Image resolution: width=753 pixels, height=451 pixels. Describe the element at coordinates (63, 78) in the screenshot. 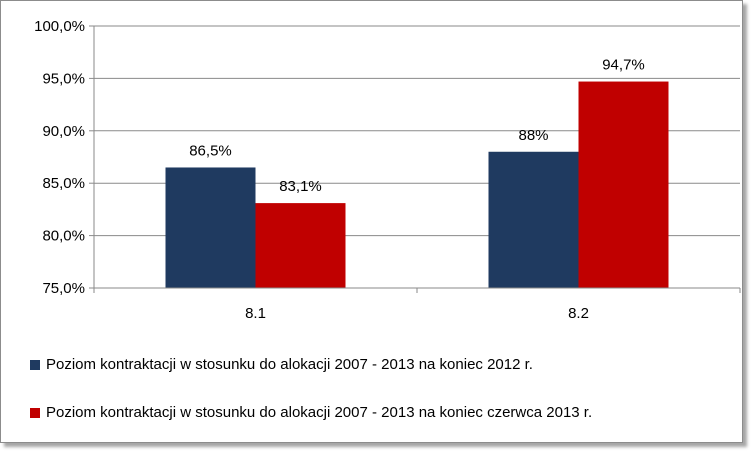

I see `y-tick-label: 95,0%` at that location.